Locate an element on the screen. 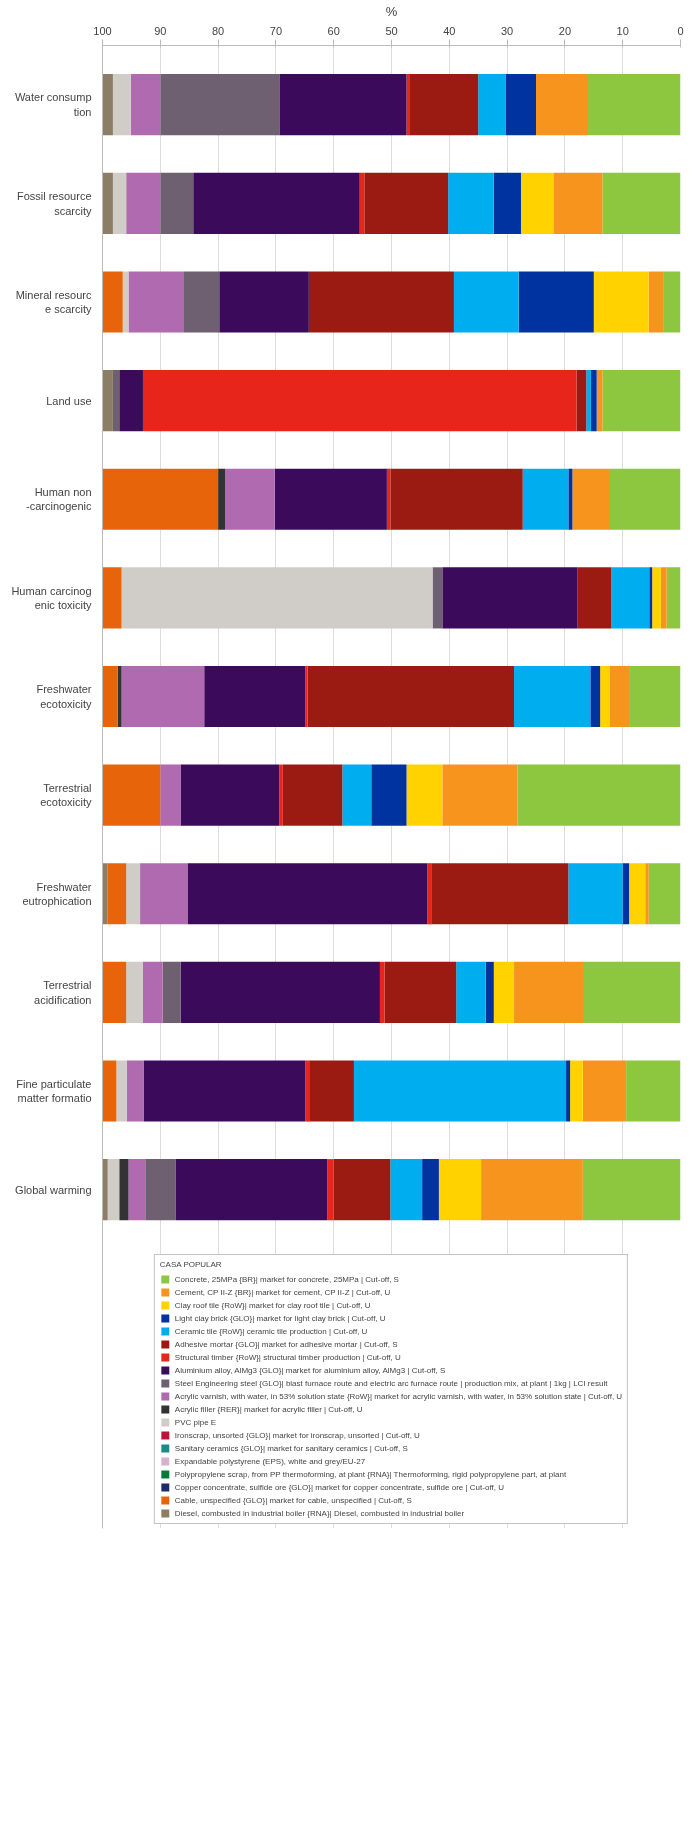 Image resolution: width=696 pixels, height=1827 pixels. y-tick-label: Land use is located at coordinates (69, 400).